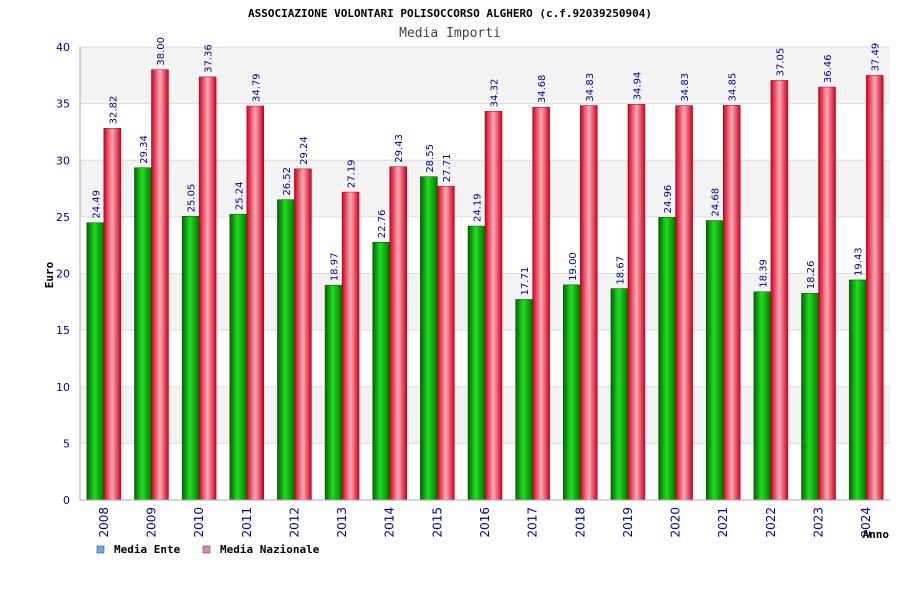 Image resolution: width=900 pixels, height=600 pixels. Describe the element at coordinates (192, 198) in the screenshot. I see `value-label-media-ente-2010: 25.05` at that location.